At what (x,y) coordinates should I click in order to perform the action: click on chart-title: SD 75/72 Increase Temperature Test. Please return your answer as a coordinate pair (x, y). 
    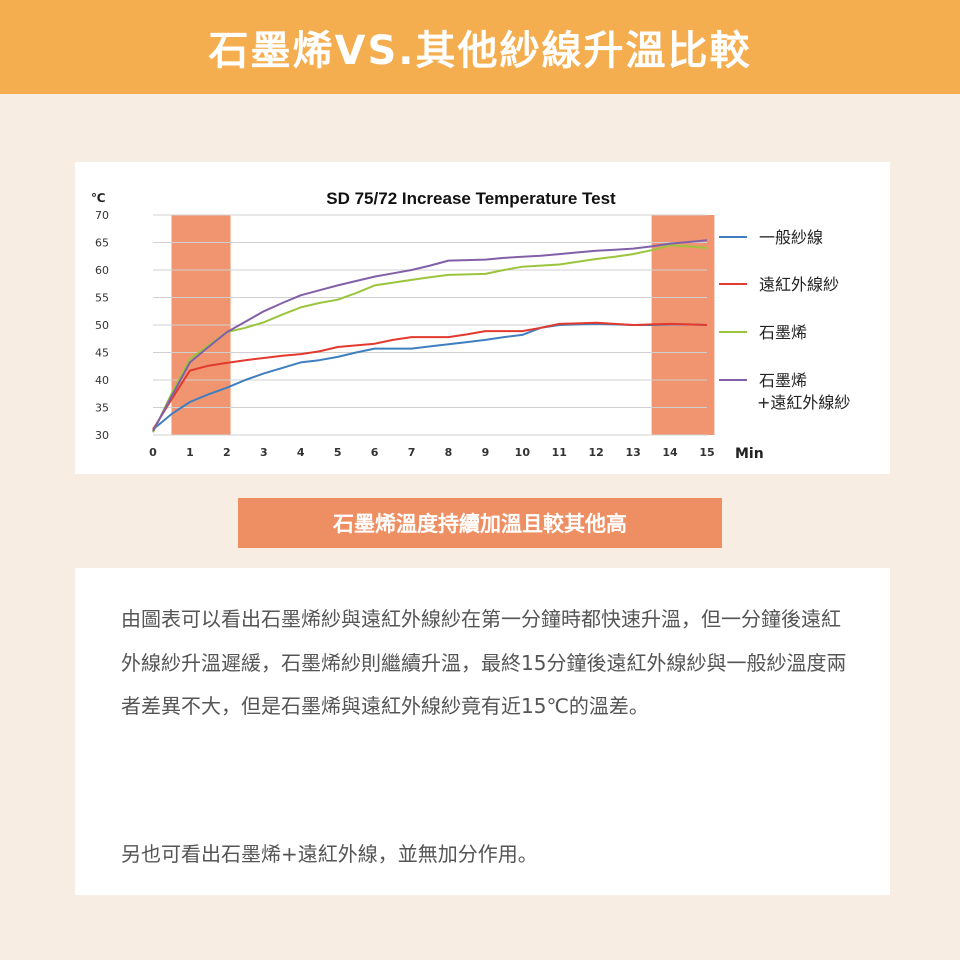
    Looking at the image, I should click on (471, 198).